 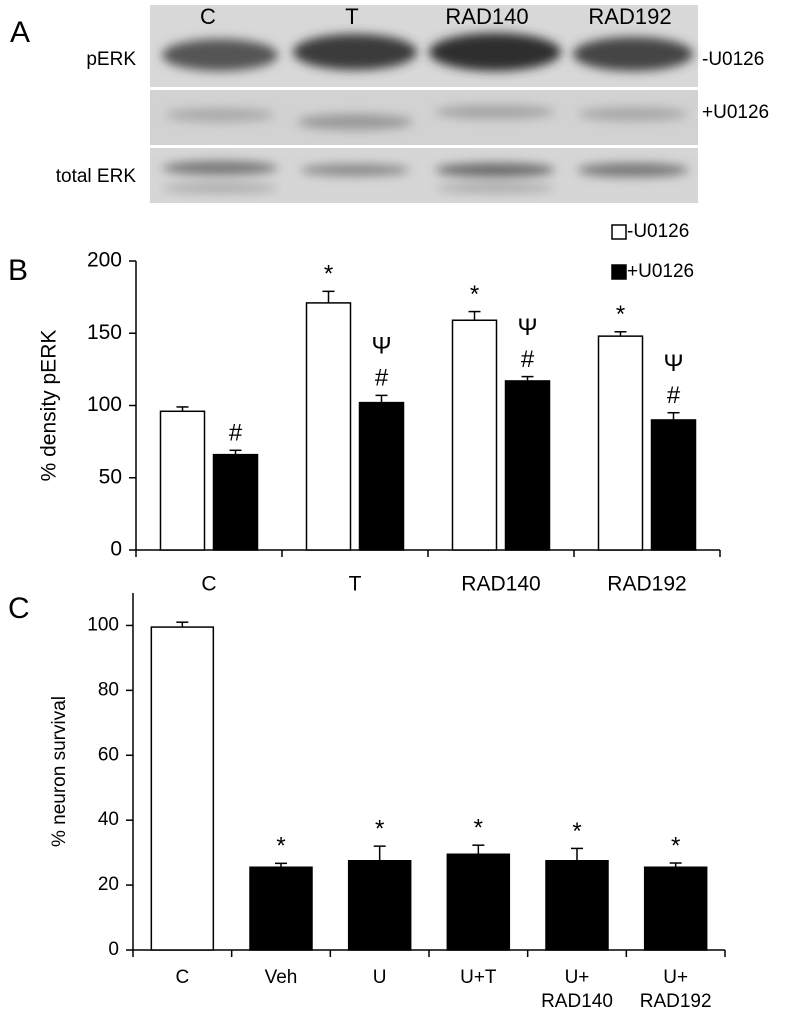 What do you see at coordinates (110, 476) in the screenshot?
I see `y-tick-label: 50` at bounding box center [110, 476].